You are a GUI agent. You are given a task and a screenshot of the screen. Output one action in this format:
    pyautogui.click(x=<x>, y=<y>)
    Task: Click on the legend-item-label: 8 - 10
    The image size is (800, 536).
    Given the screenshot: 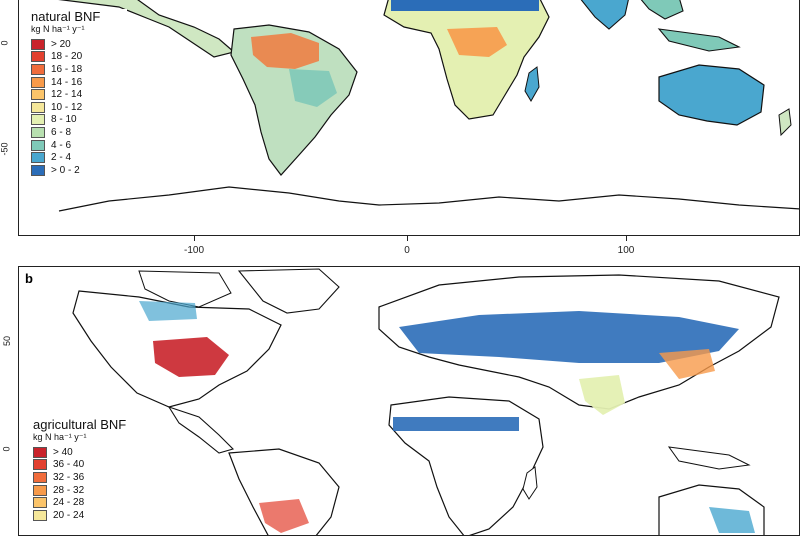 What is the action you would take?
    pyautogui.click(x=64, y=120)
    